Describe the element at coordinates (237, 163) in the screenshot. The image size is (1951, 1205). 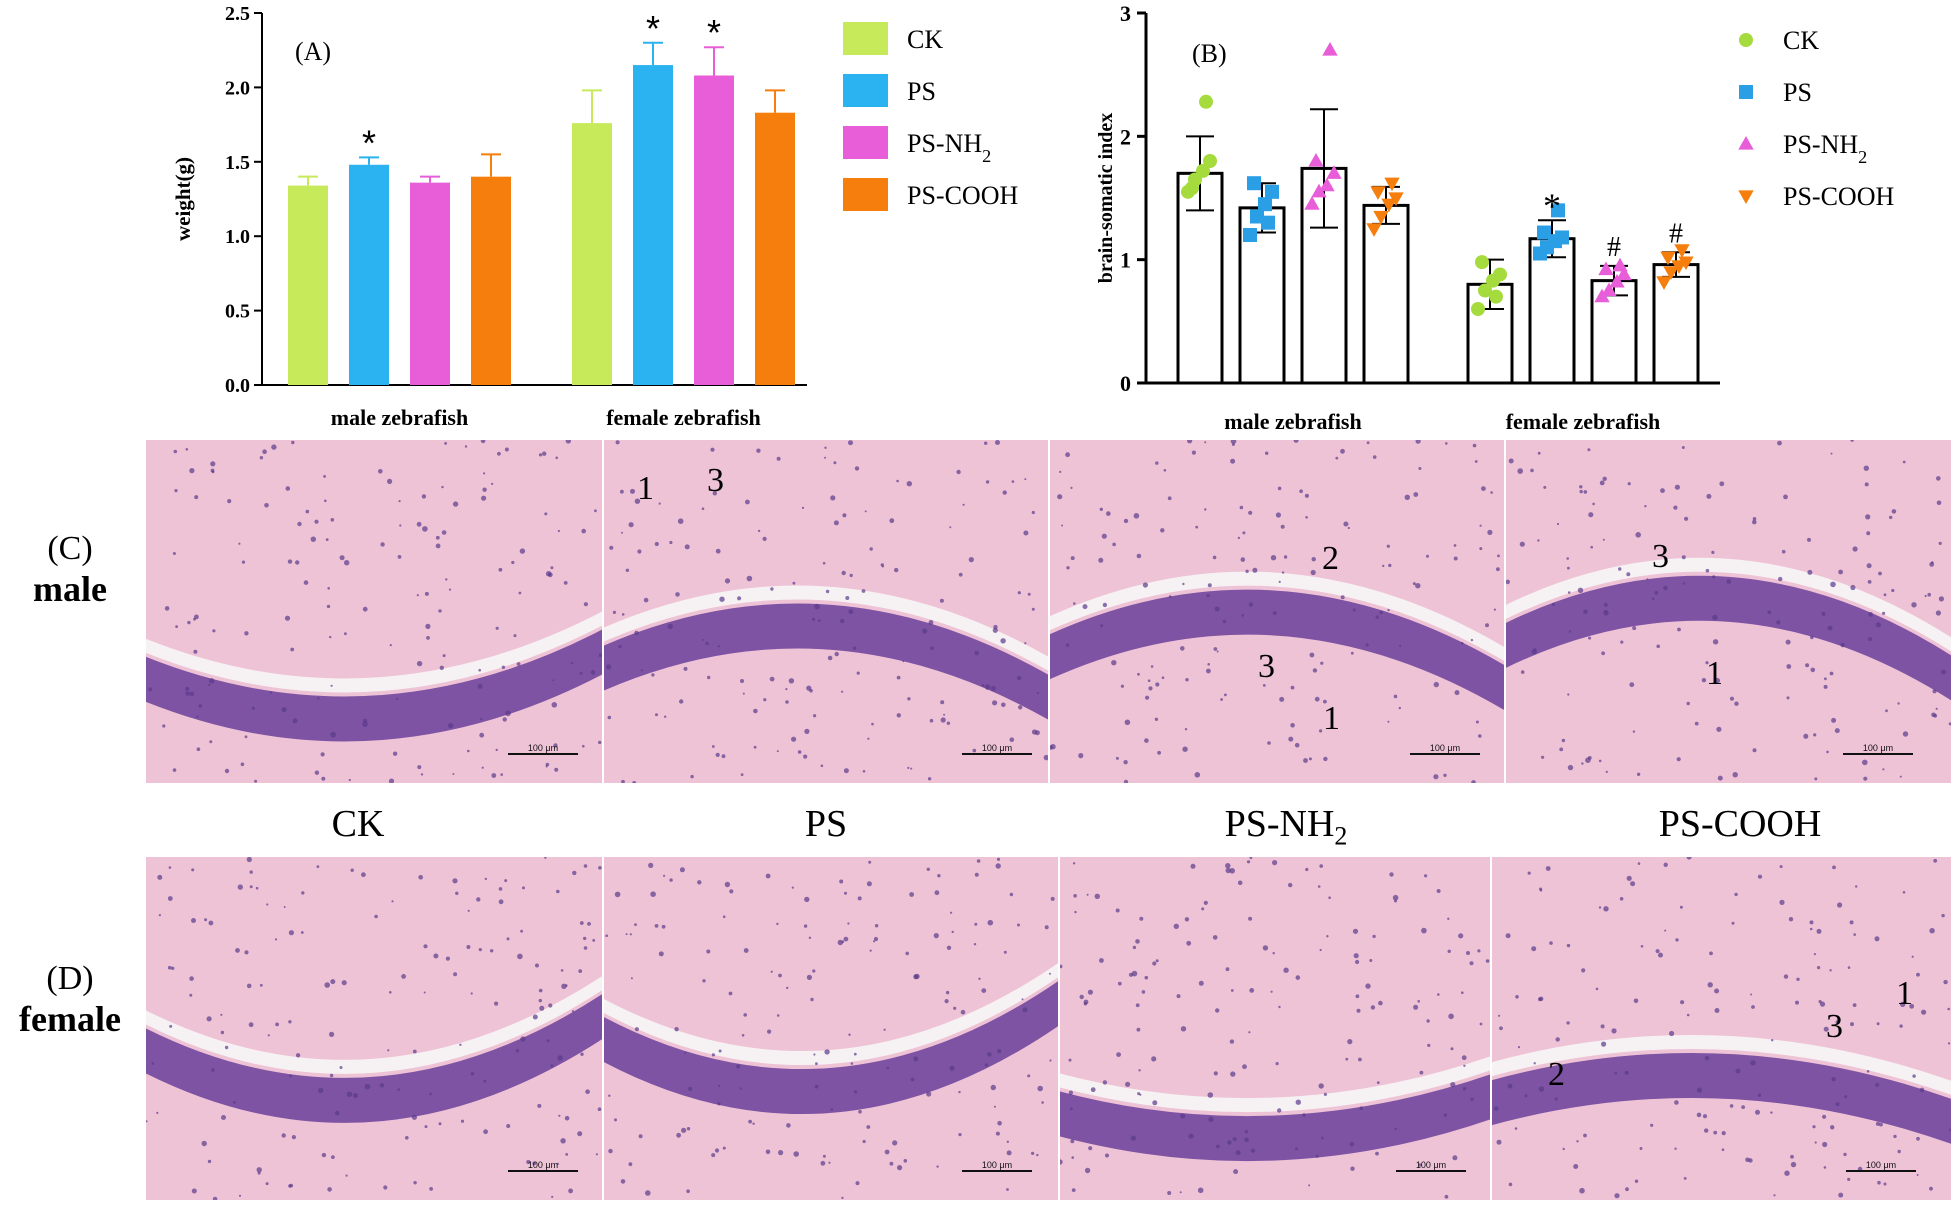
I see `y-tick-label: 1.5` at that location.